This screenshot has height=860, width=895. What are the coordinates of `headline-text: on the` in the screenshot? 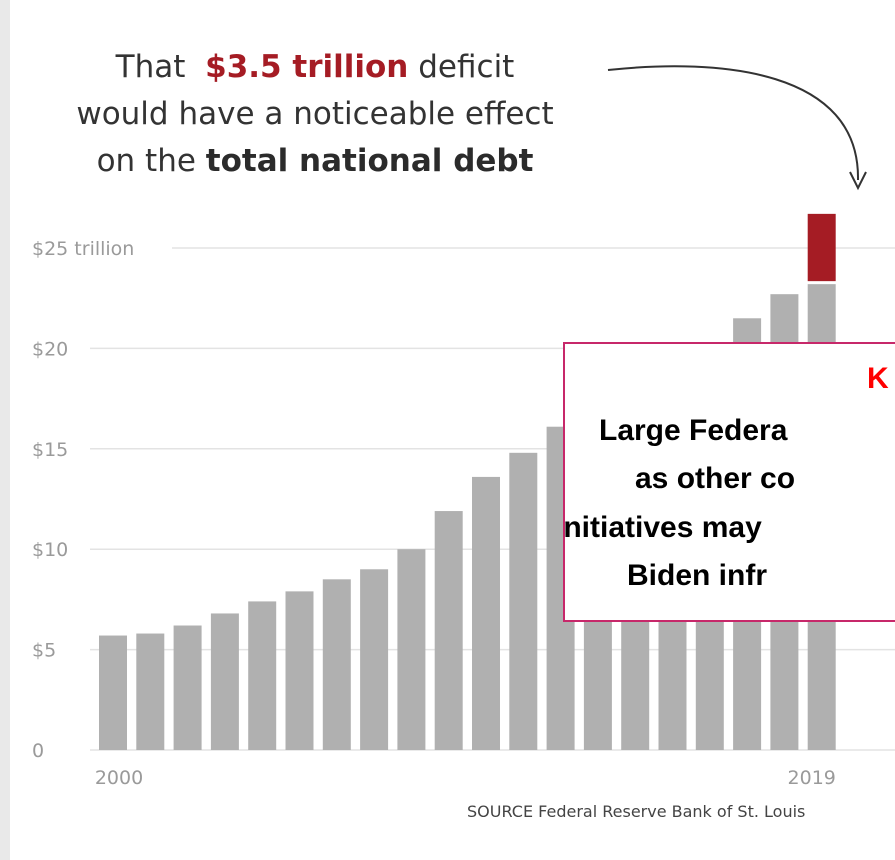 It's located at (146, 161).